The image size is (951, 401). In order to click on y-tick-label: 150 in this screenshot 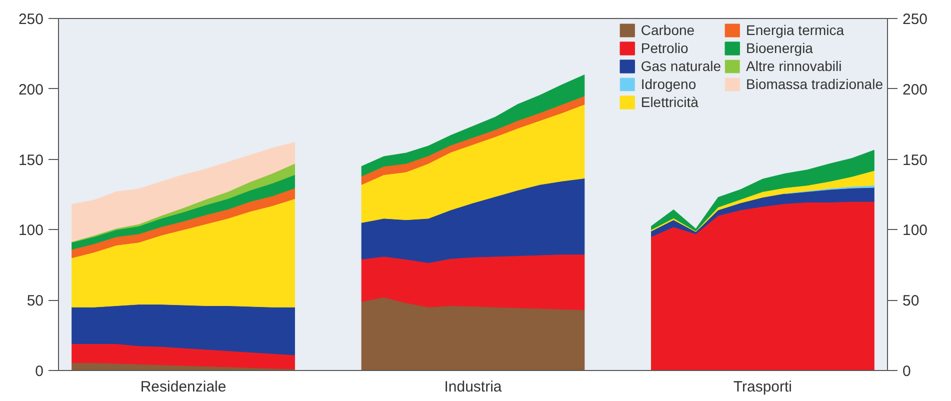, I will do `click(31, 160)`.